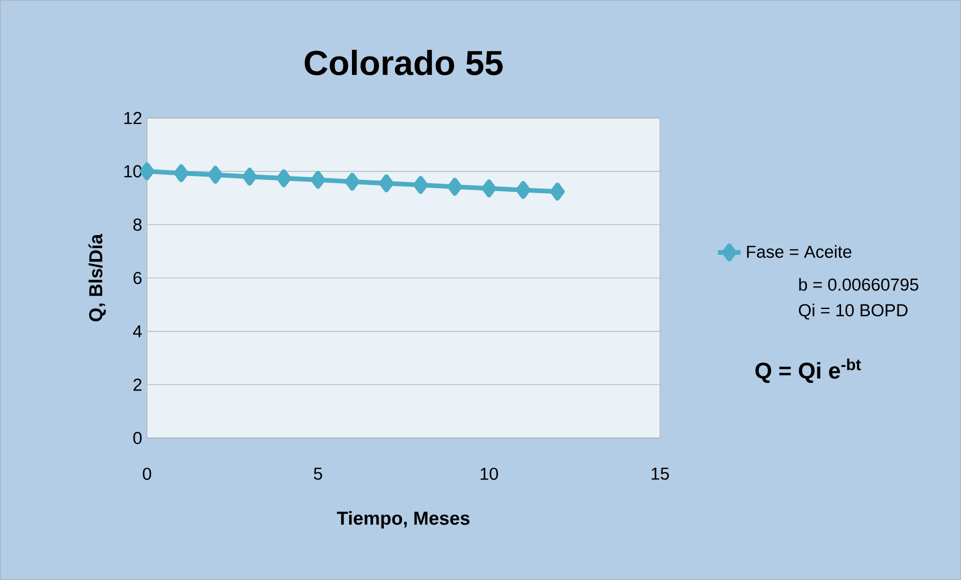  What do you see at coordinates (138, 384) in the screenshot?
I see `y-tick-label: 2` at bounding box center [138, 384].